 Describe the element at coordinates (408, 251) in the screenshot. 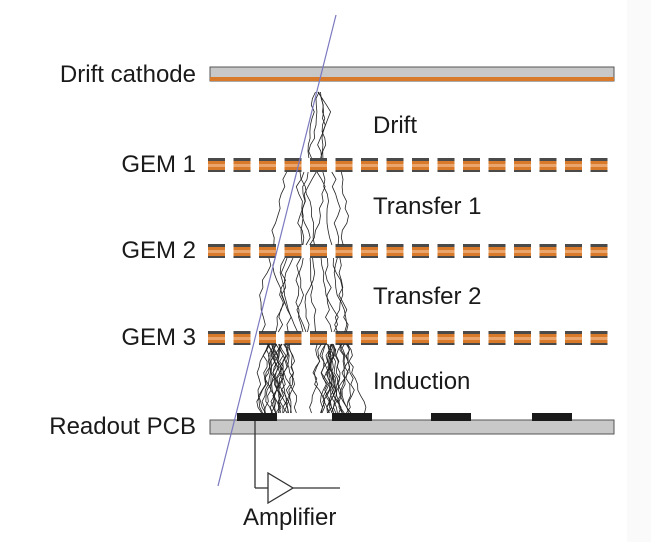

I see `gem2-foil` at that location.